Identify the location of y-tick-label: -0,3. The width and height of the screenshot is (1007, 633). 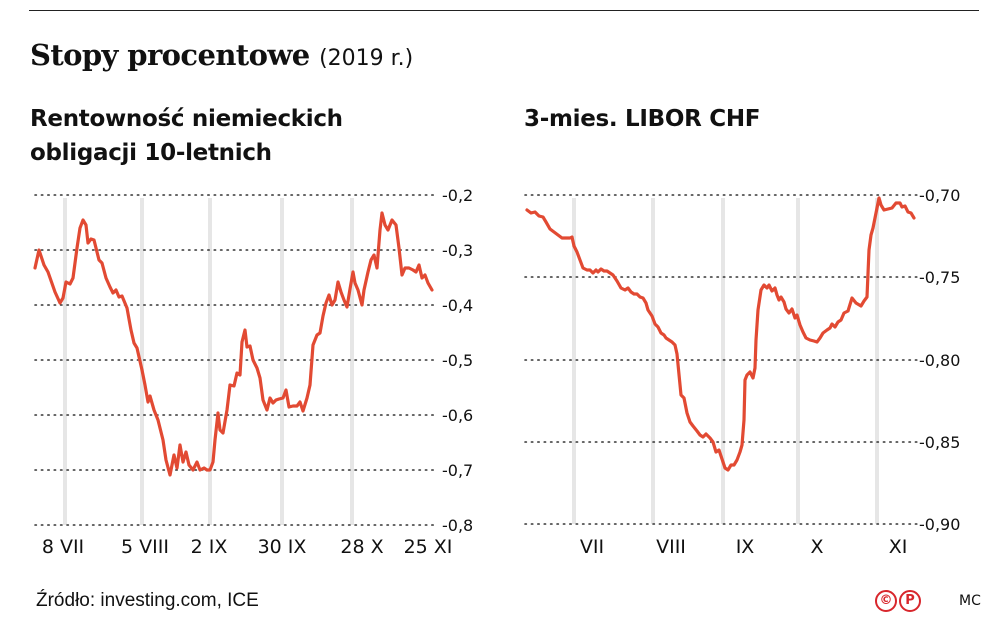
(457, 250).